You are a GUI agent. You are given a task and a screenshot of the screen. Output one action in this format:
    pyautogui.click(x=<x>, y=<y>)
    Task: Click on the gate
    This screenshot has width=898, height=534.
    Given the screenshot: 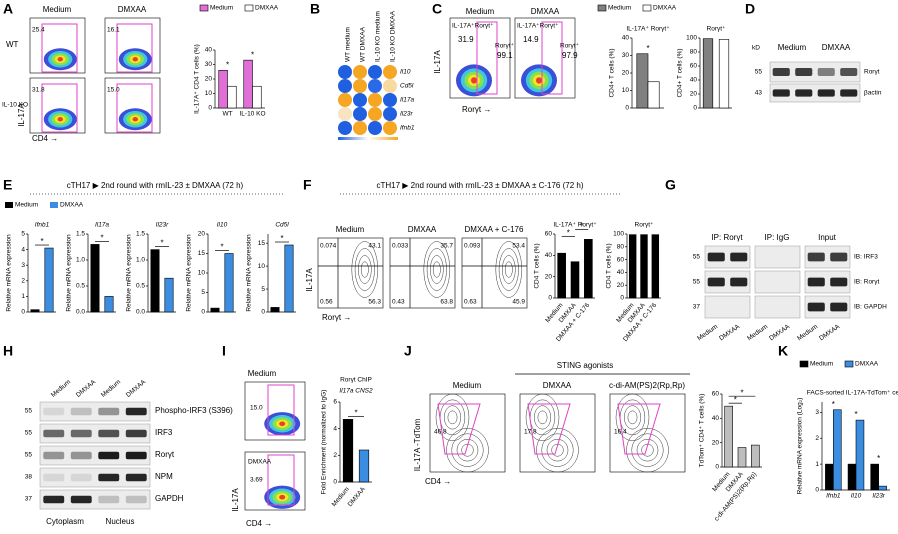 What is the action you would take?
    pyautogui.click(x=552, y=58)
    